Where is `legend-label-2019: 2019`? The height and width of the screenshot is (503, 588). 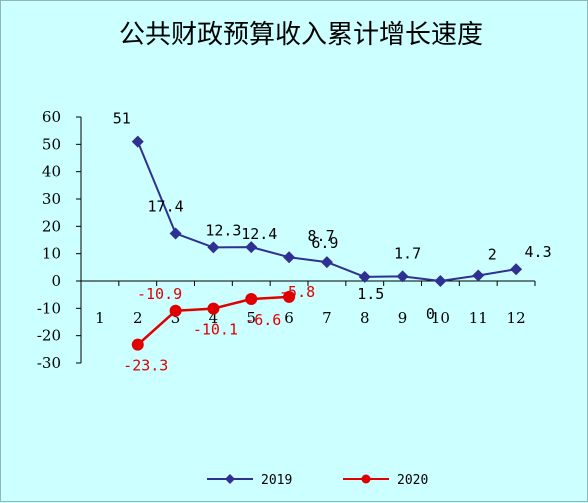 legend-label-2019: 2019 is located at coordinates (276, 480).